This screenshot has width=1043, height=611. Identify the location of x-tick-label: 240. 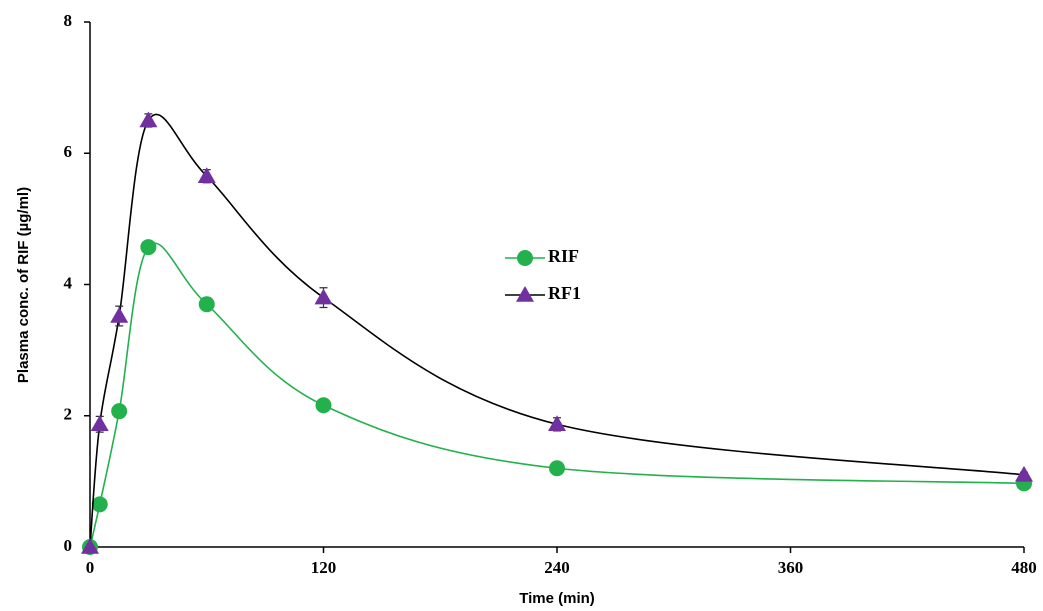
(557, 567).